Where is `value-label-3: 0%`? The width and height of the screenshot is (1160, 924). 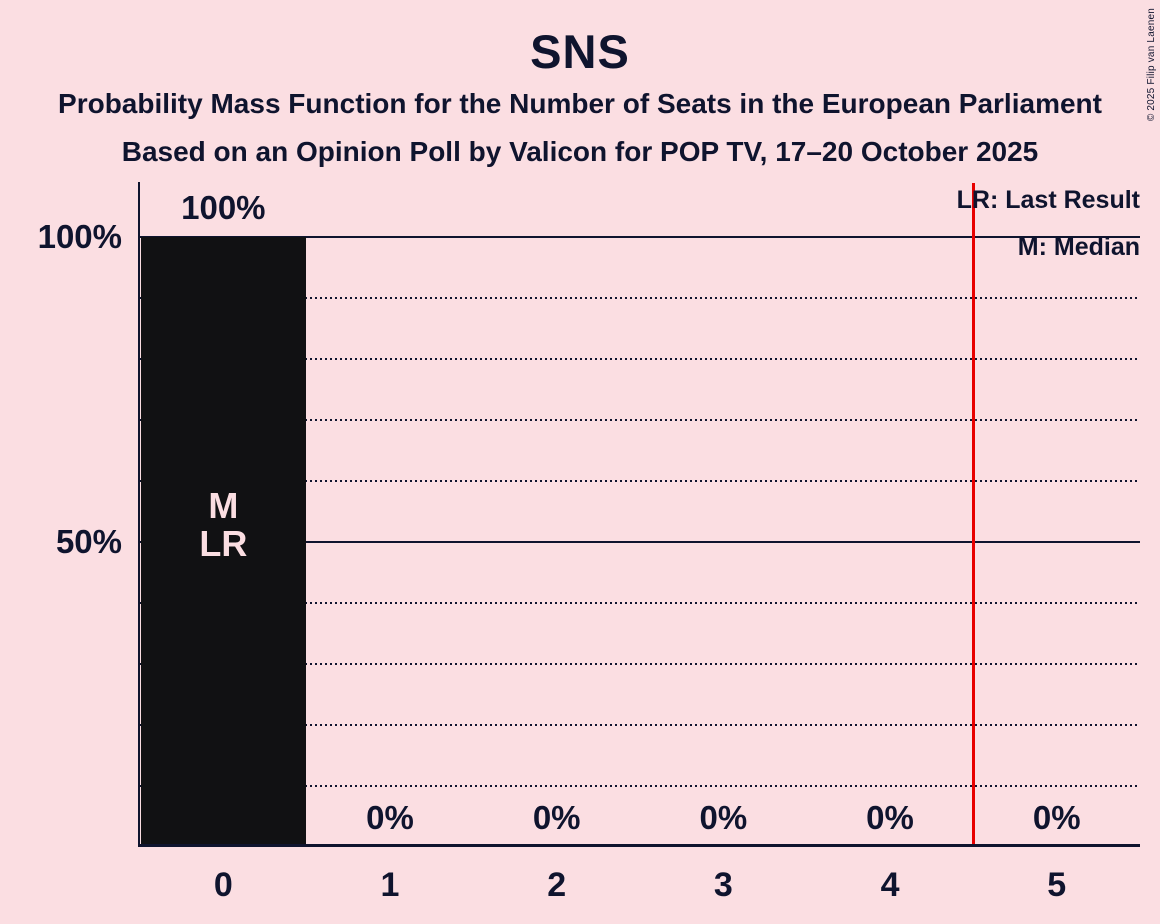
value-label-3: 0% is located at coordinates (723, 817).